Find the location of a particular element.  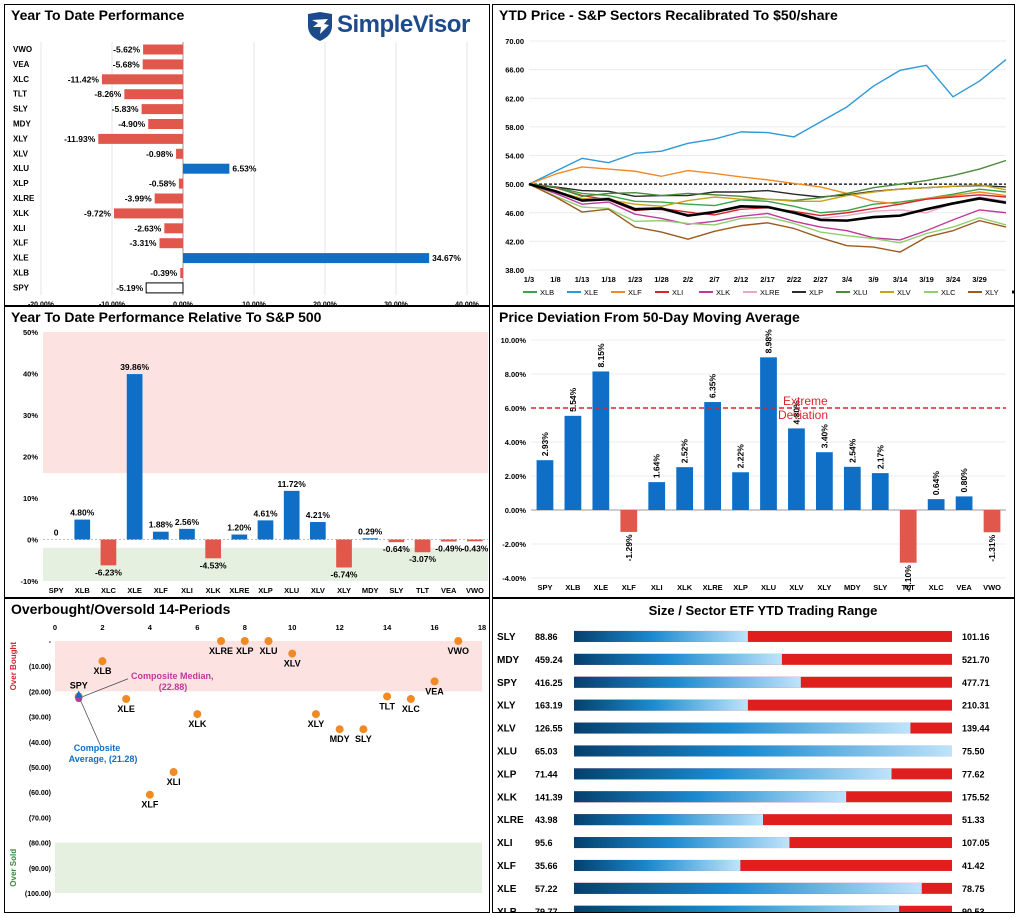

low-value: 88.86 is located at coordinates (546, 637).